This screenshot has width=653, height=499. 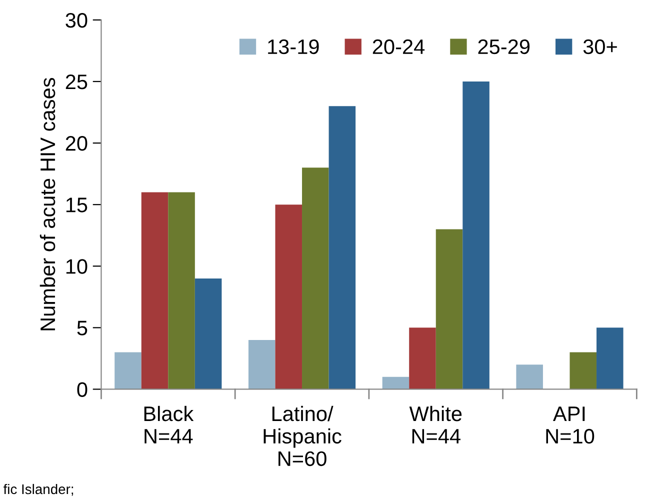 I want to click on x-tick-label: Black N=44, so click(x=169, y=425).